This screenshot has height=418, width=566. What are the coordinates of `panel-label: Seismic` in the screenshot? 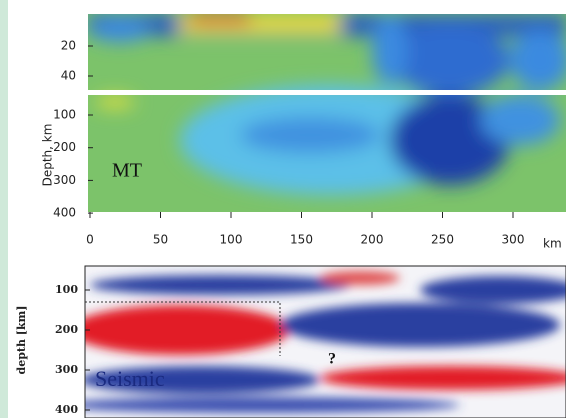 It's located at (130, 378).